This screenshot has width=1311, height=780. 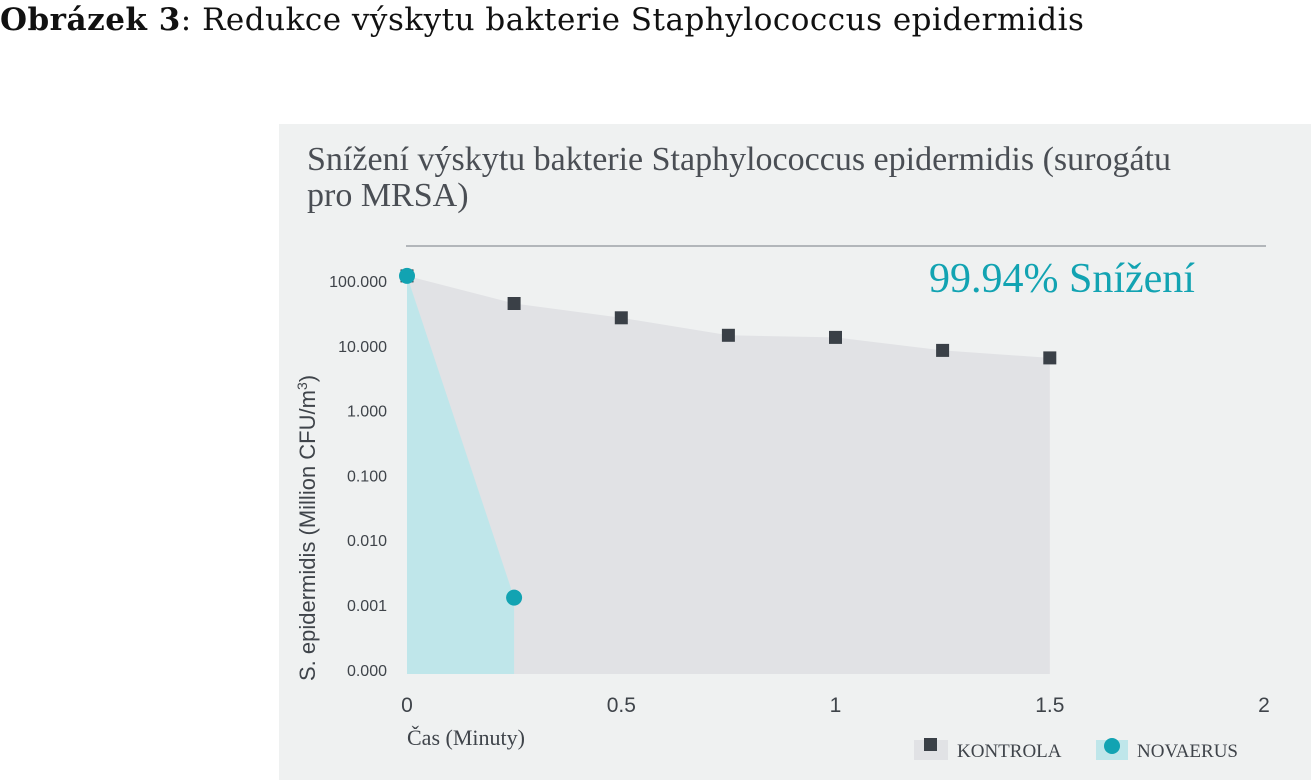 I want to click on x-tick-label: 1, so click(x=836, y=705).